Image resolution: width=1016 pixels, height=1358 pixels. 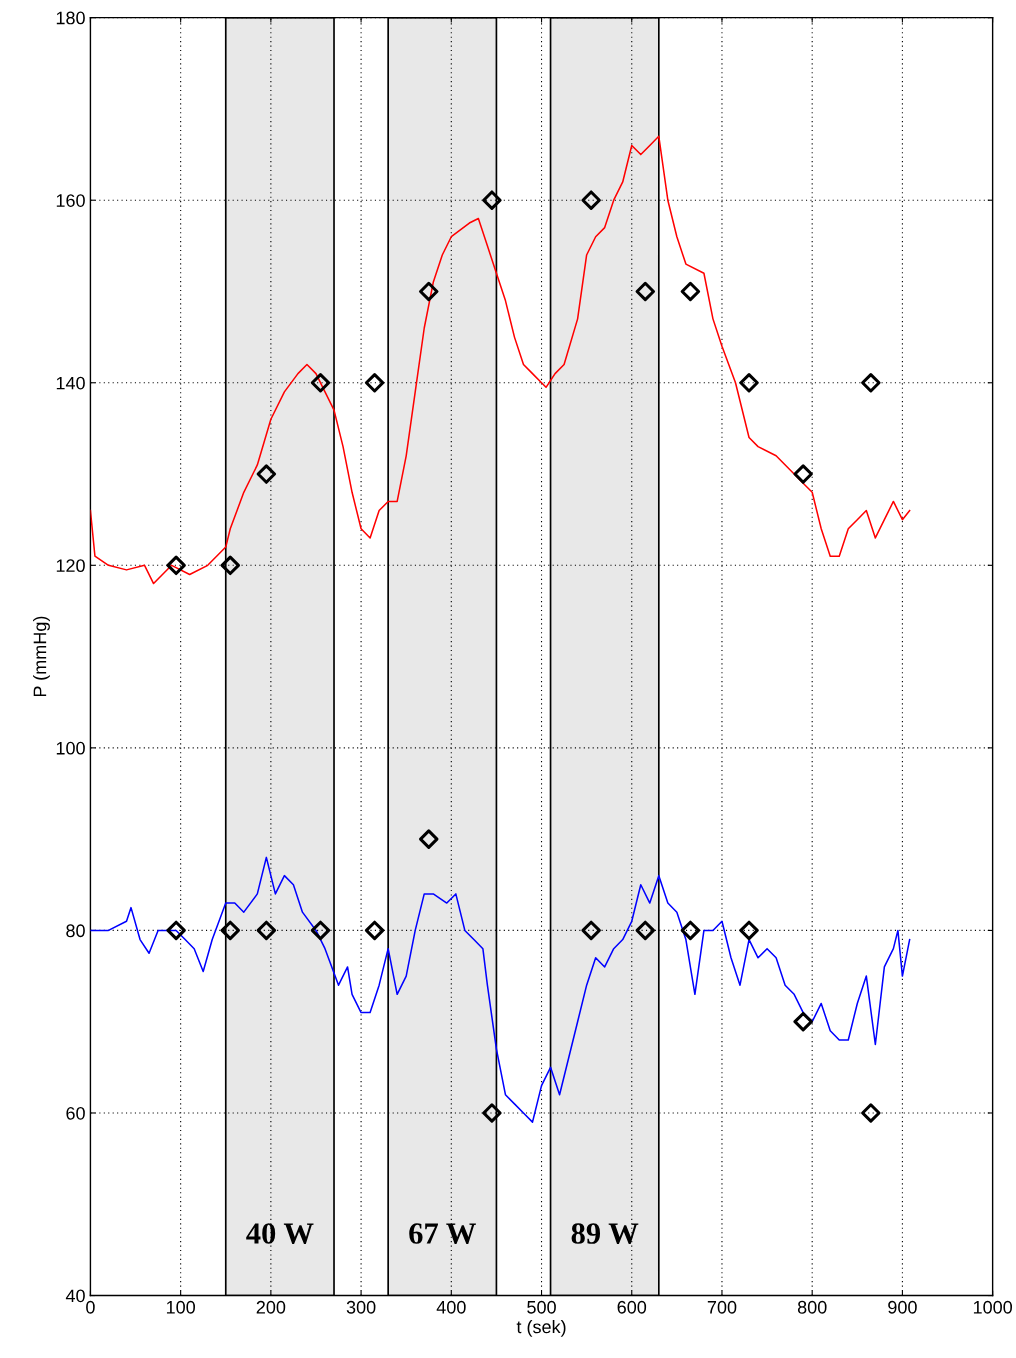 What do you see at coordinates (451, 1307) in the screenshot?
I see `x-tick-label: 400` at bounding box center [451, 1307].